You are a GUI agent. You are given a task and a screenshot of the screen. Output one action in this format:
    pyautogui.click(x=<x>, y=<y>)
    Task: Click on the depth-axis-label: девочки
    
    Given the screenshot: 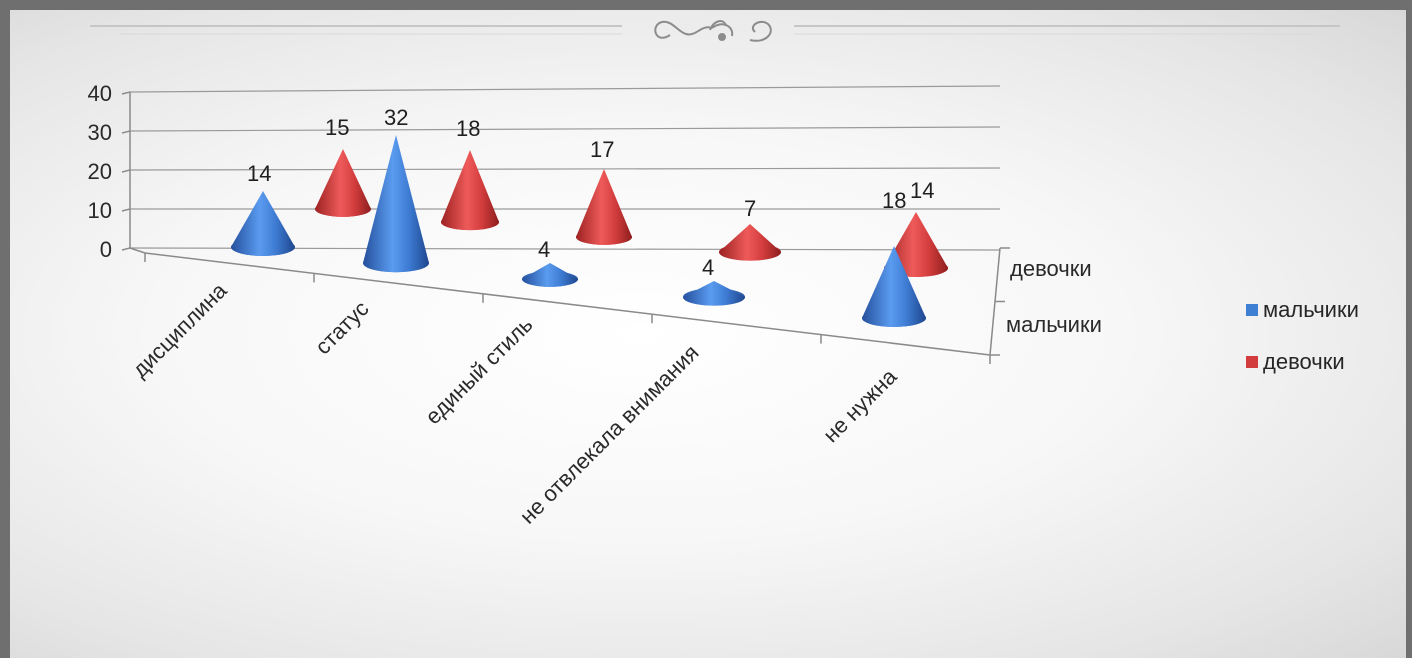 What is the action you would take?
    pyautogui.click(x=1051, y=268)
    